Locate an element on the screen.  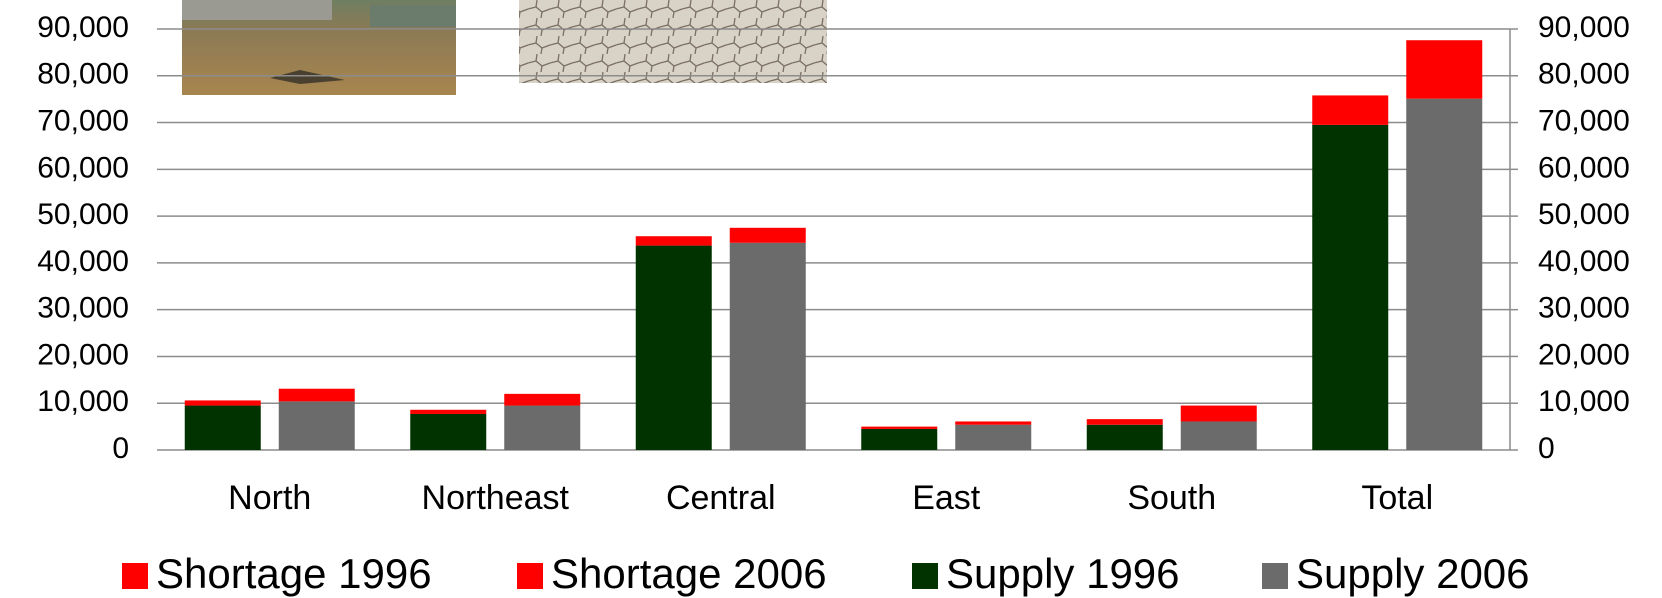
y-tick-label: 10,000 is located at coordinates (83, 401).